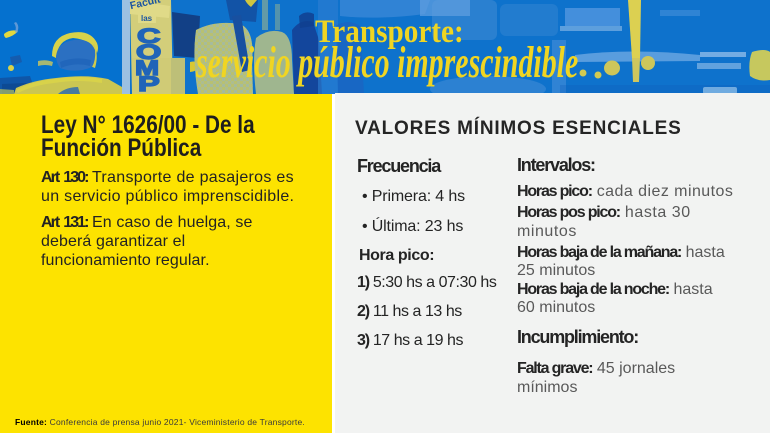  Describe the element at coordinates (147, 18) in the screenshot. I see `svg-text: las` at that location.